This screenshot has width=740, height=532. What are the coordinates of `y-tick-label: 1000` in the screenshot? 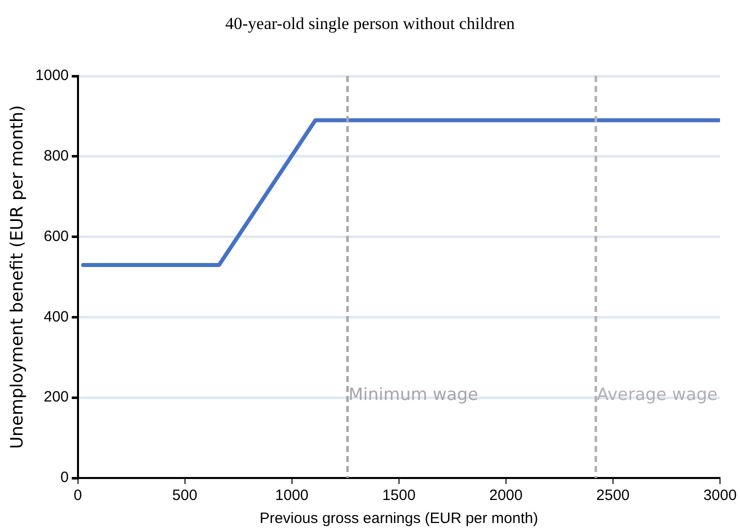 It's located at (52, 75).